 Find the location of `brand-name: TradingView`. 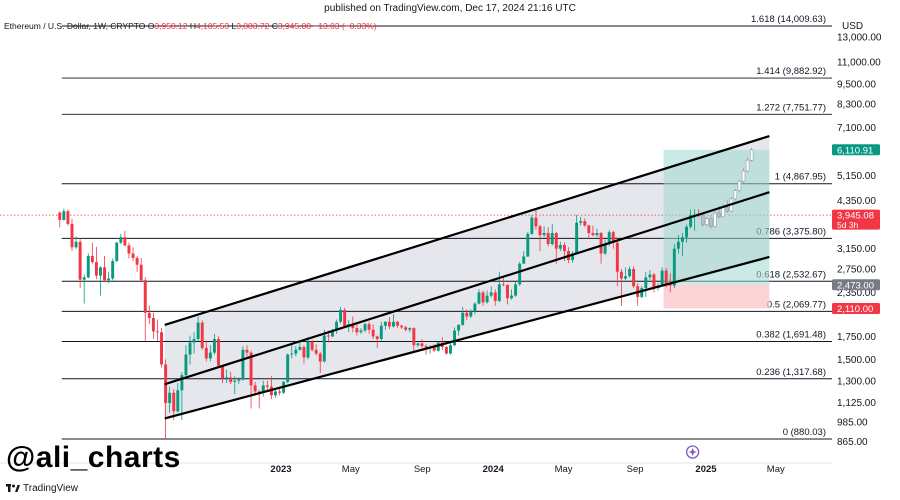

brand-name: TradingView is located at coordinates (51, 488).